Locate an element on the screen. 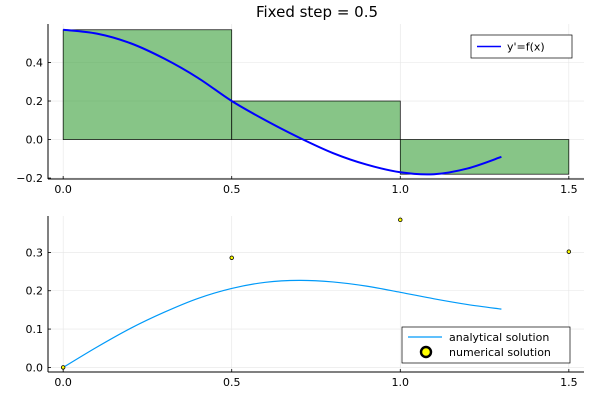 This screenshot has height=400, width=600. legend-marker-swatch is located at coordinates (426, 352).